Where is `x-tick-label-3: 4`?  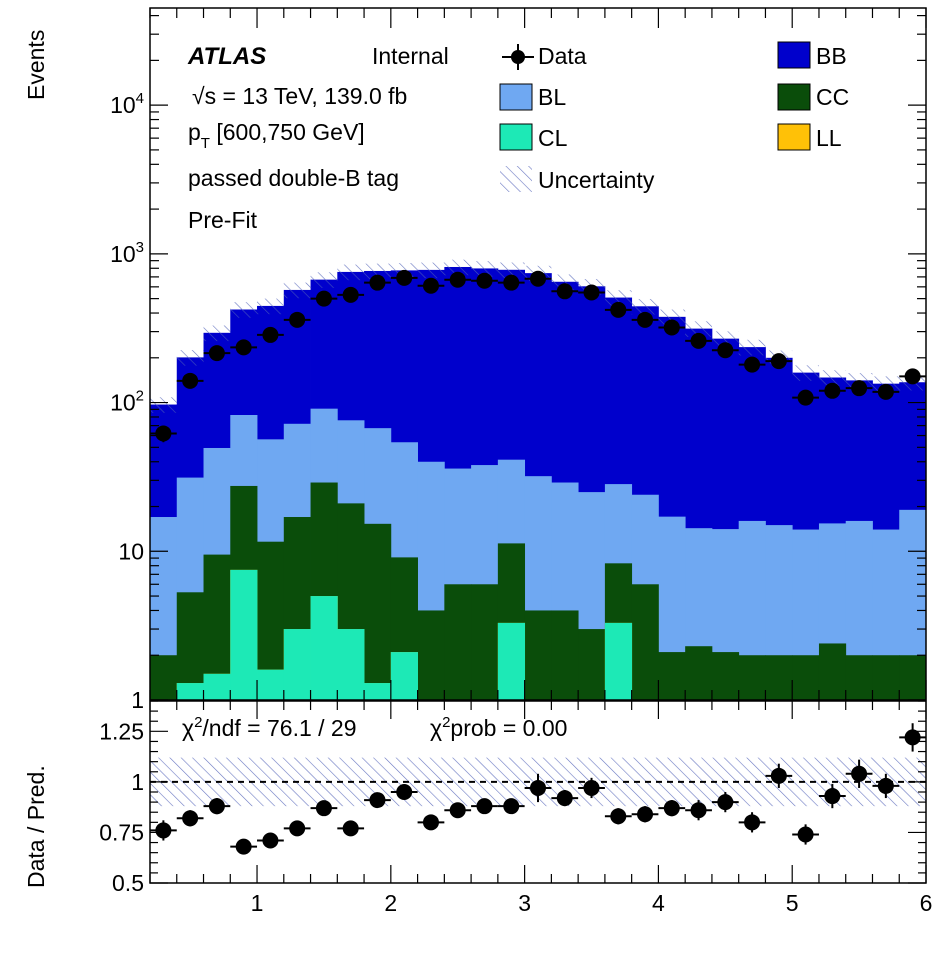 x-tick-label-3: 4 is located at coordinates (658, 903).